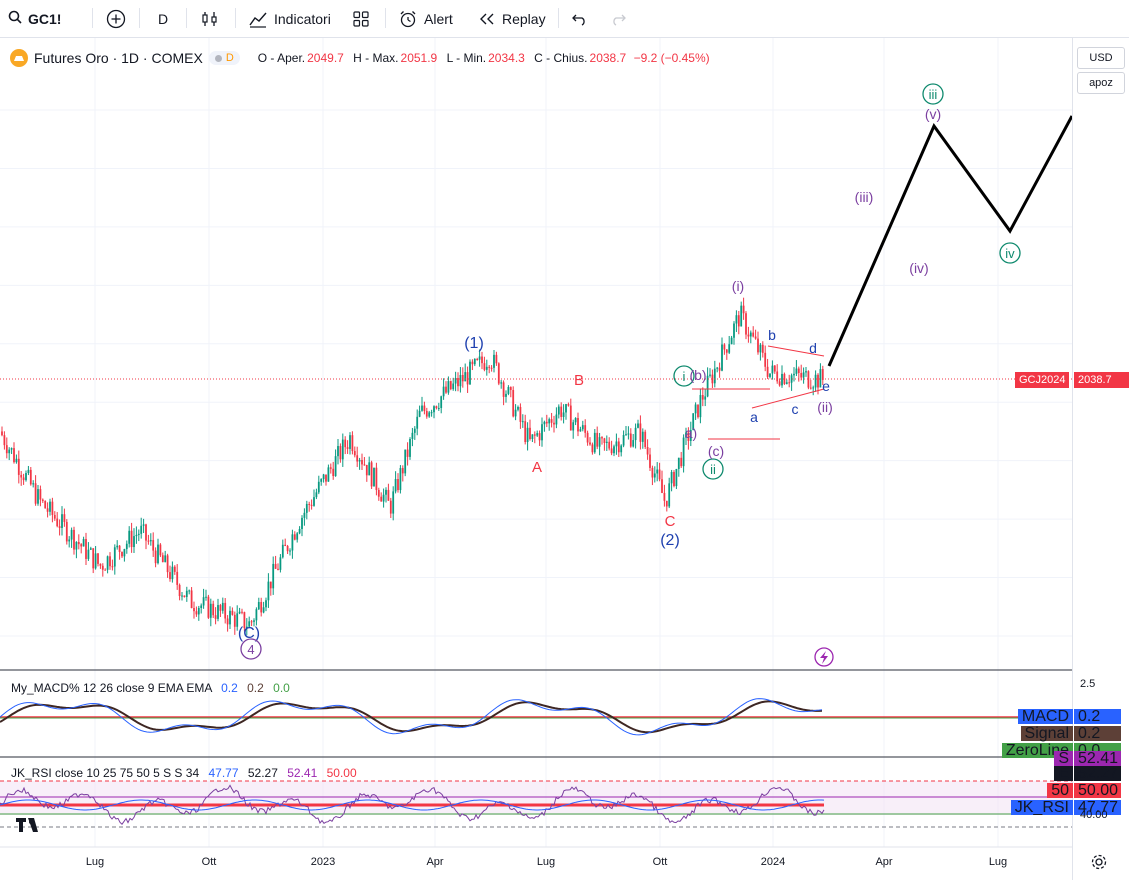 This screenshot has width=1129, height=880. I want to click on alert-button: Alert, so click(425, 18).